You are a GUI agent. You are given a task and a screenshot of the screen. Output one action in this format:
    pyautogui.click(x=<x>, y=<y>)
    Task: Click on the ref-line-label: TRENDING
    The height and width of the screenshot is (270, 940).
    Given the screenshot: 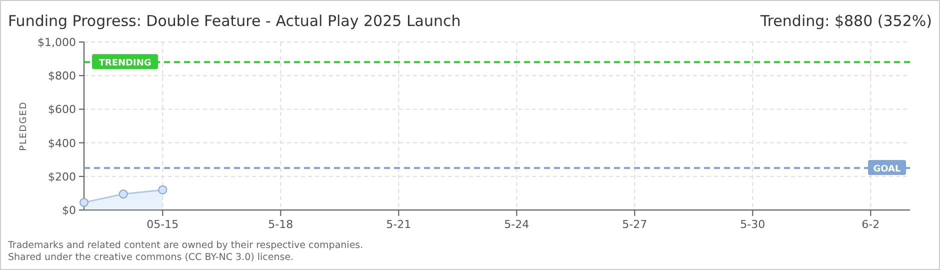 What is the action you would take?
    pyautogui.click(x=125, y=63)
    